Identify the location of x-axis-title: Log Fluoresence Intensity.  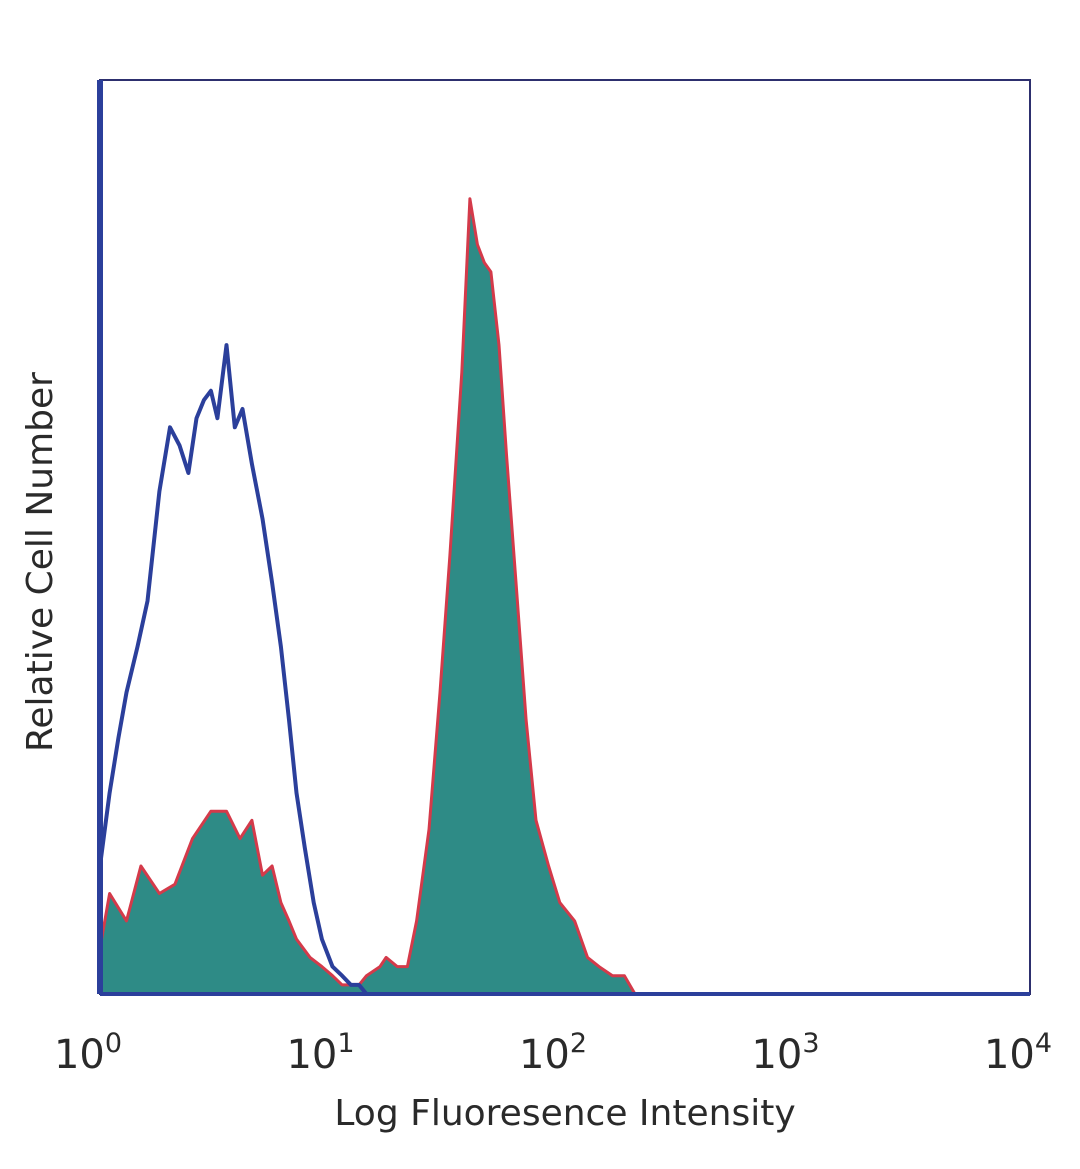
(564, 1113).